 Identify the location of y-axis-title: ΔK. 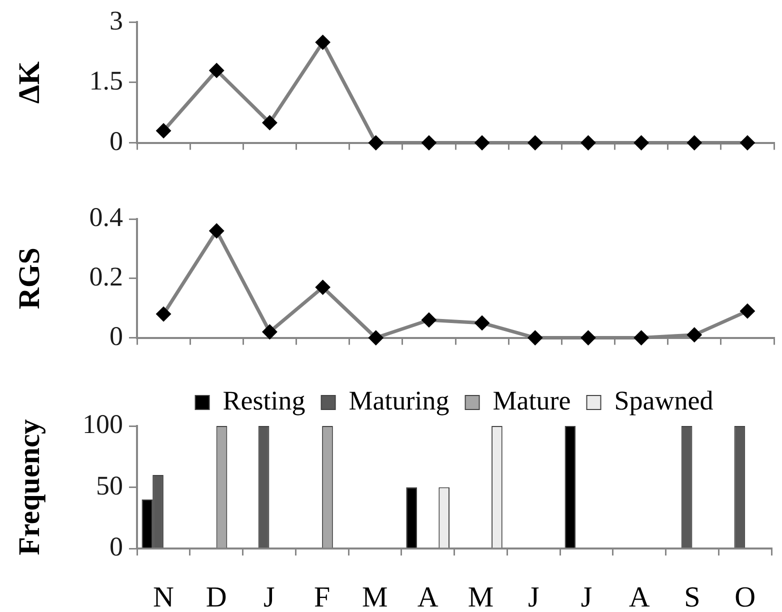
(29, 82).